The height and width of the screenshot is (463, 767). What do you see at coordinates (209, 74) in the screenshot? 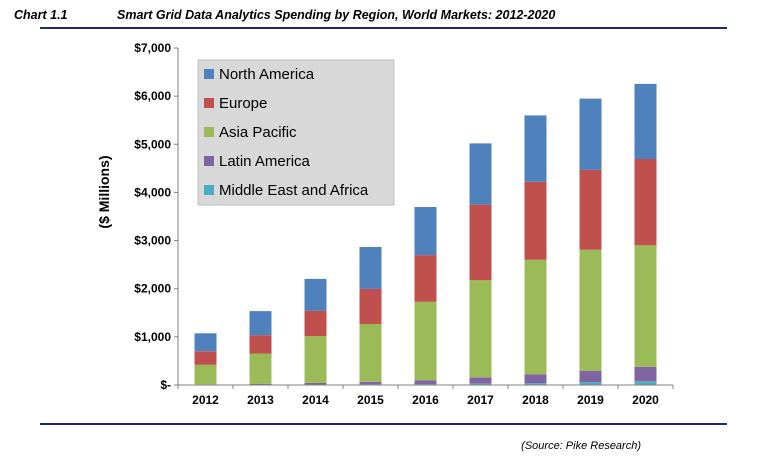
I see `legend-swatch-north-america` at bounding box center [209, 74].